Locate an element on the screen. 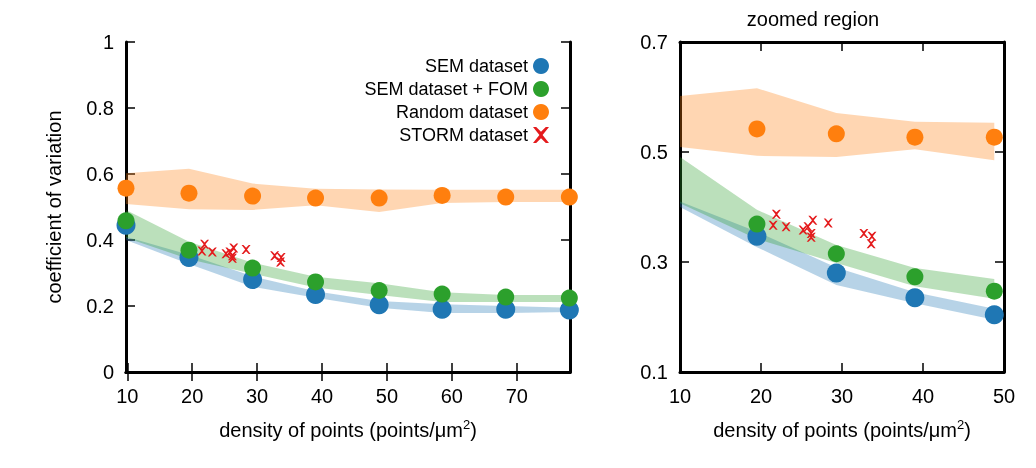 The image size is (1036, 468). legend-label: SEM dataset + FOM is located at coordinates (446, 89).